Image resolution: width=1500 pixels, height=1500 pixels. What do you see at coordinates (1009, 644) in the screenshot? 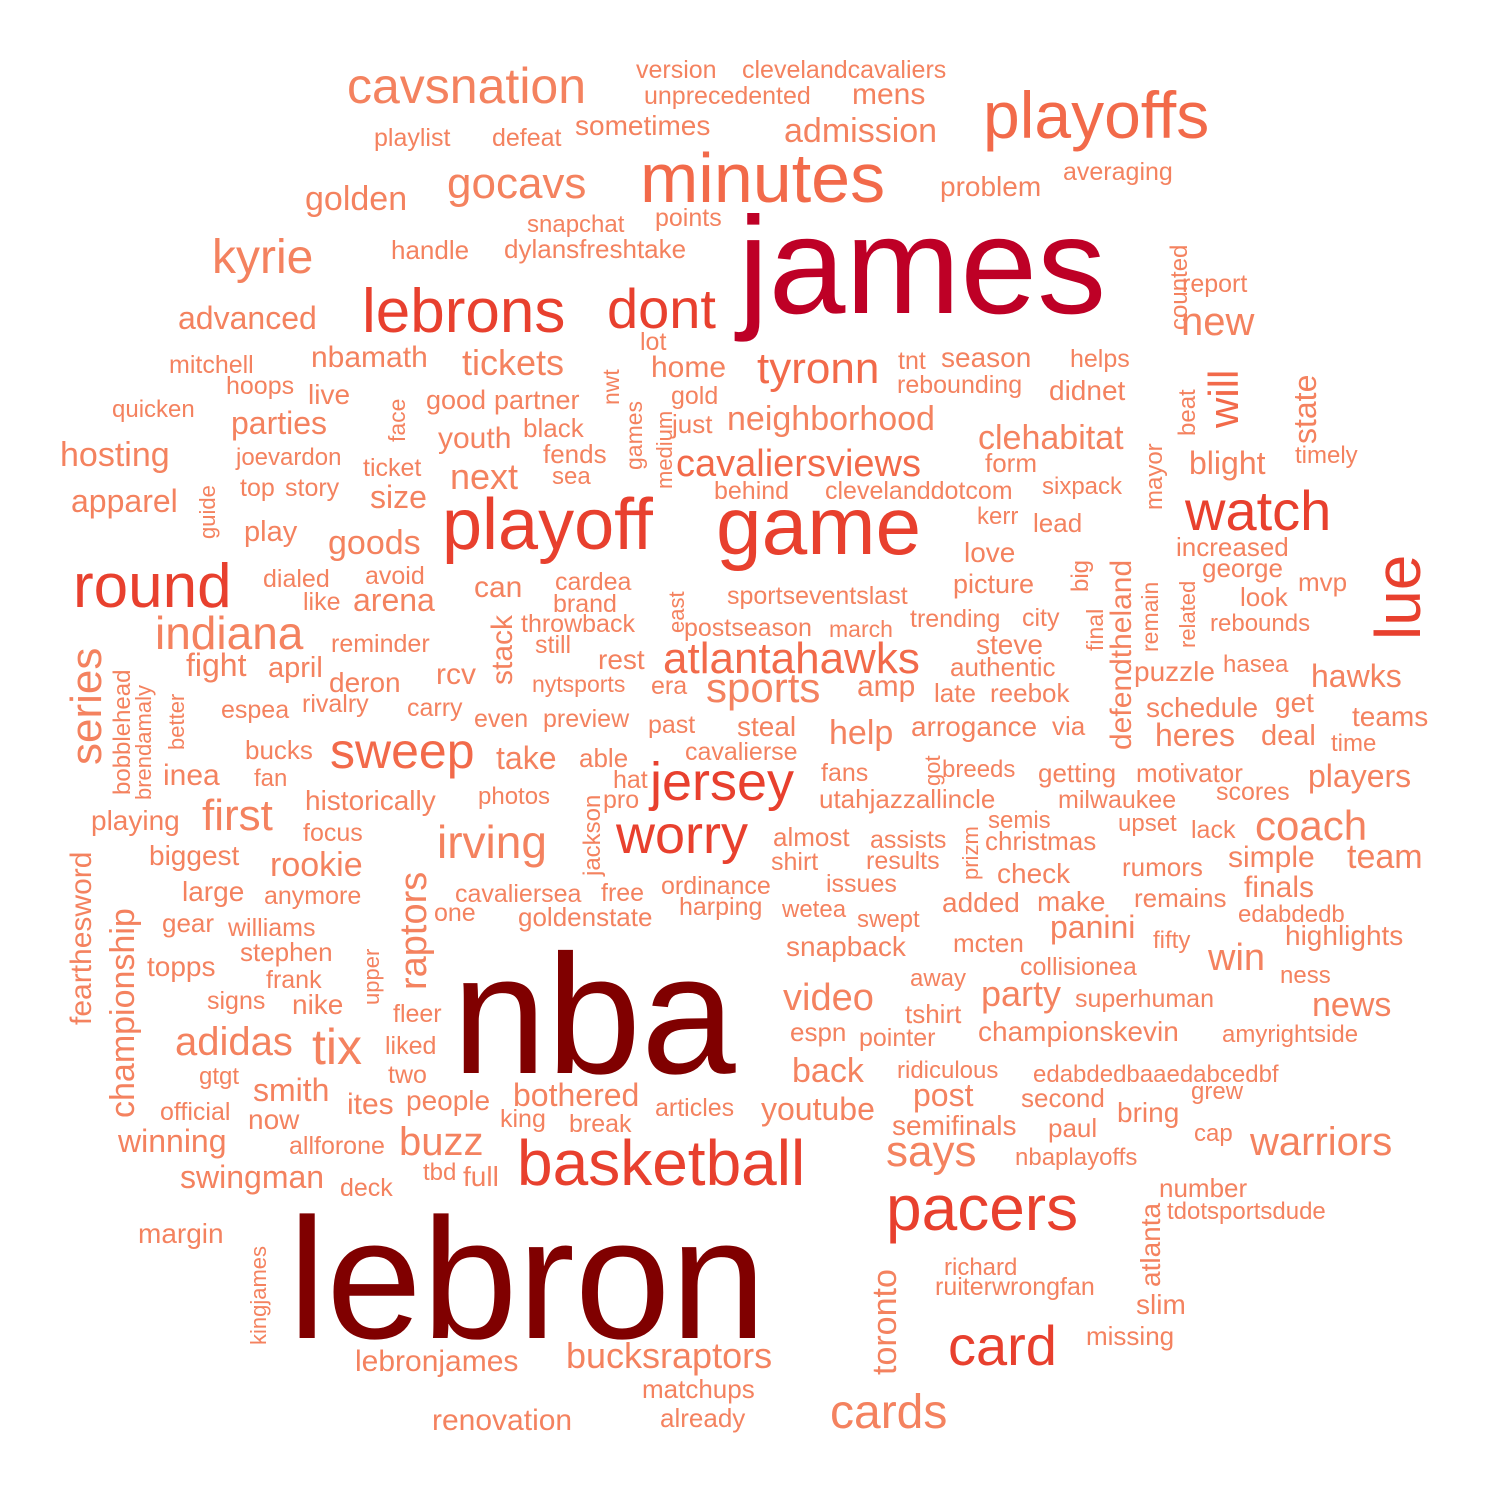
I see `word-steve: steve` at bounding box center [1009, 644].